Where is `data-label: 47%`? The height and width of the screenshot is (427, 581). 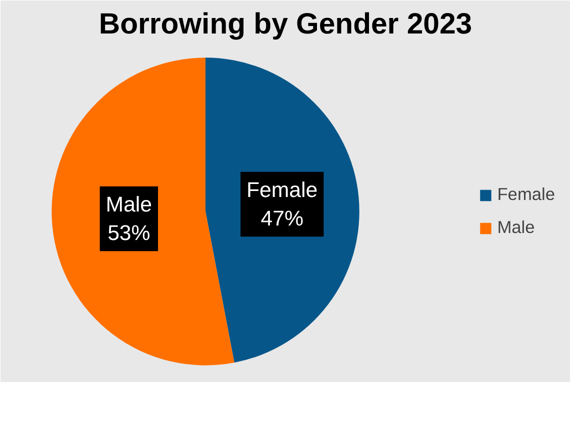 data-label: 47% is located at coordinates (282, 218).